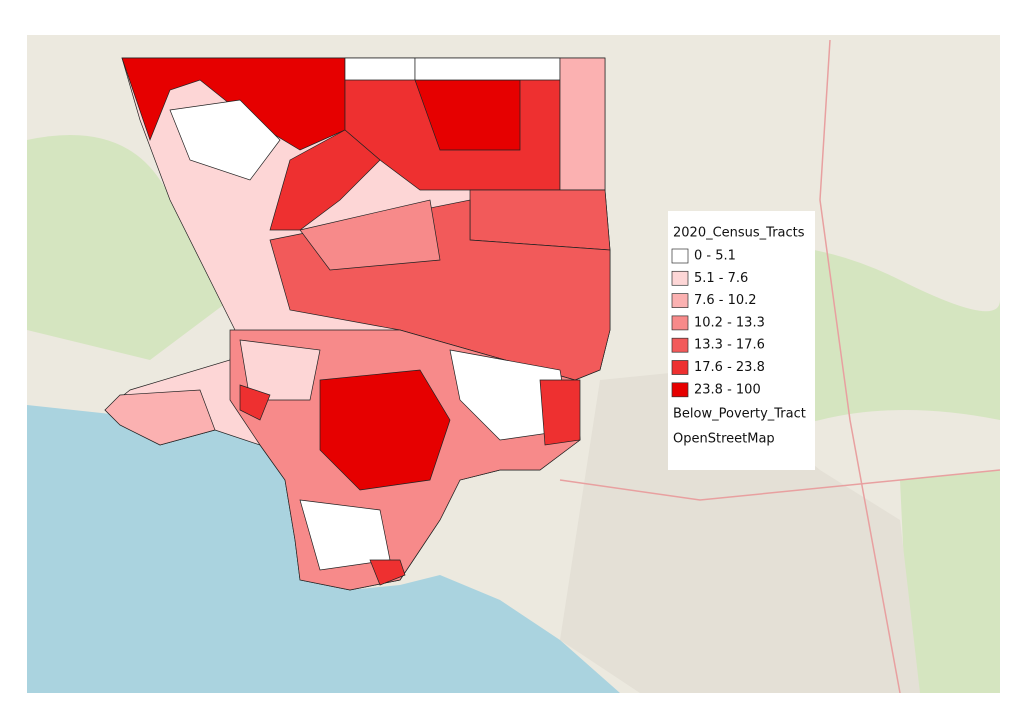 The image size is (1024, 724). Describe the element at coordinates (715, 256) in the screenshot. I see `legend-label: 0 - 5.1` at that location.